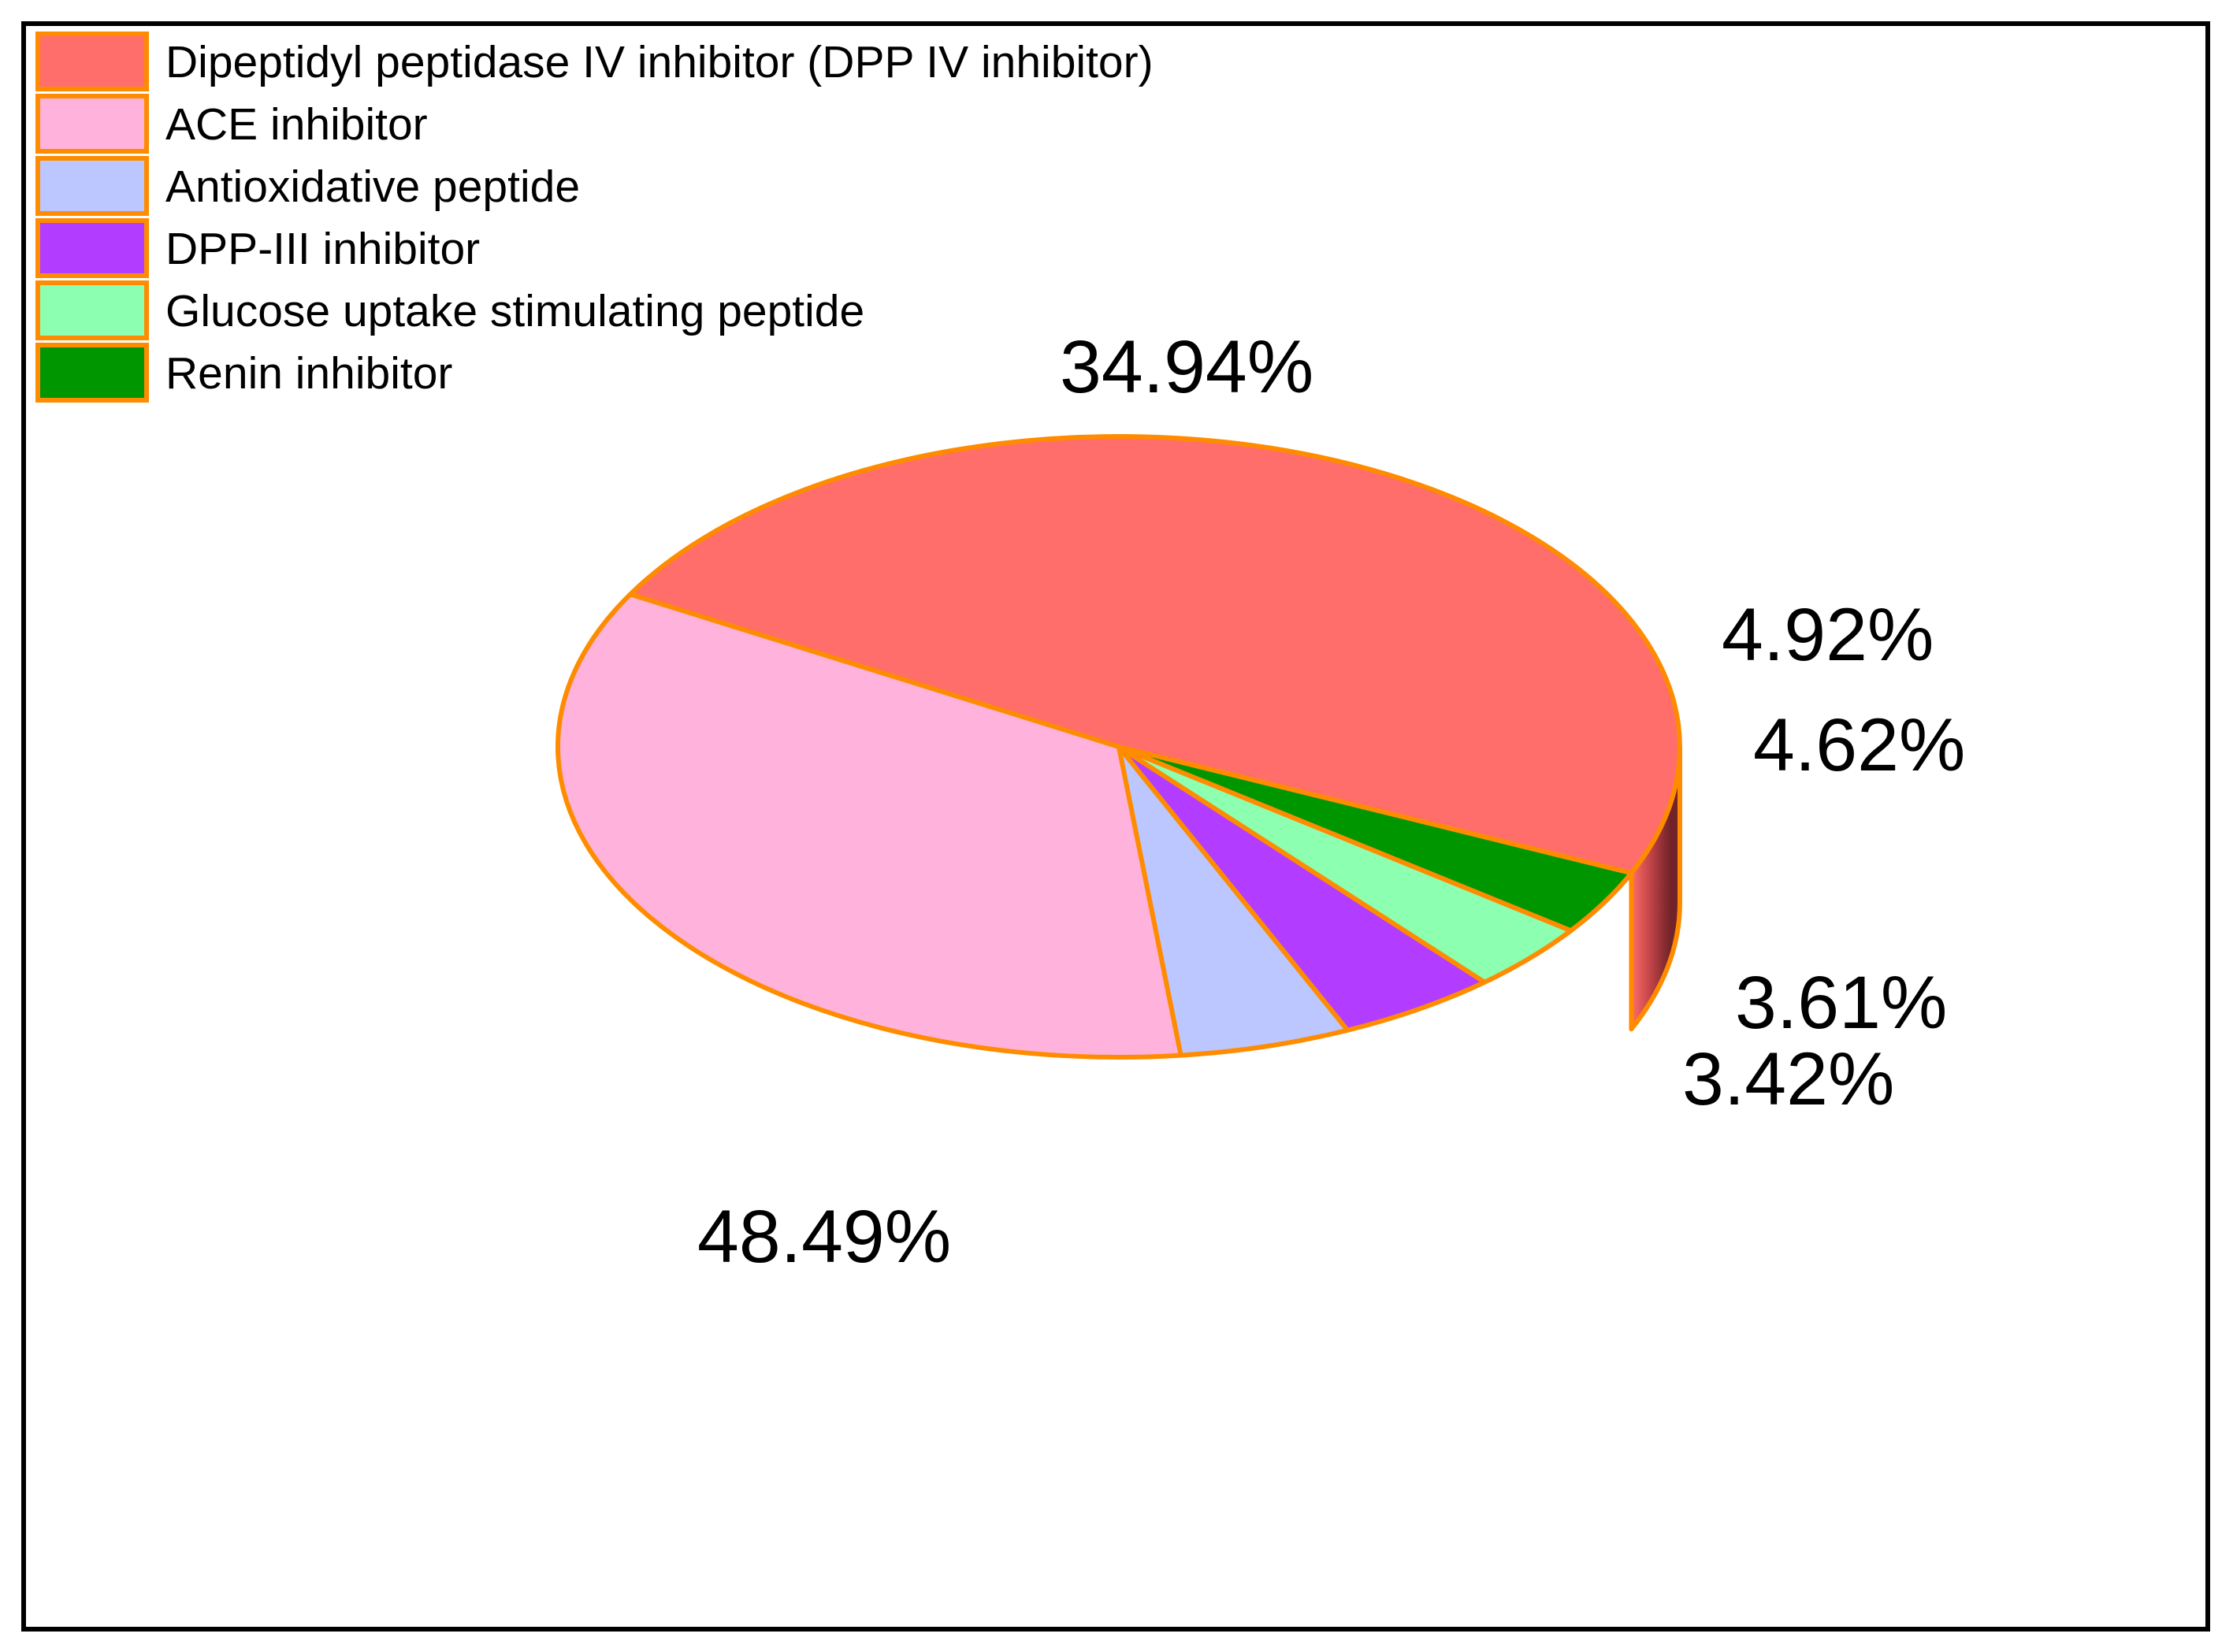 The width and height of the screenshot is (2233, 1652). What do you see at coordinates (1186, 367) in the screenshot?
I see `slice-value-label: 34.94%` at bounding box center [1186, 367].